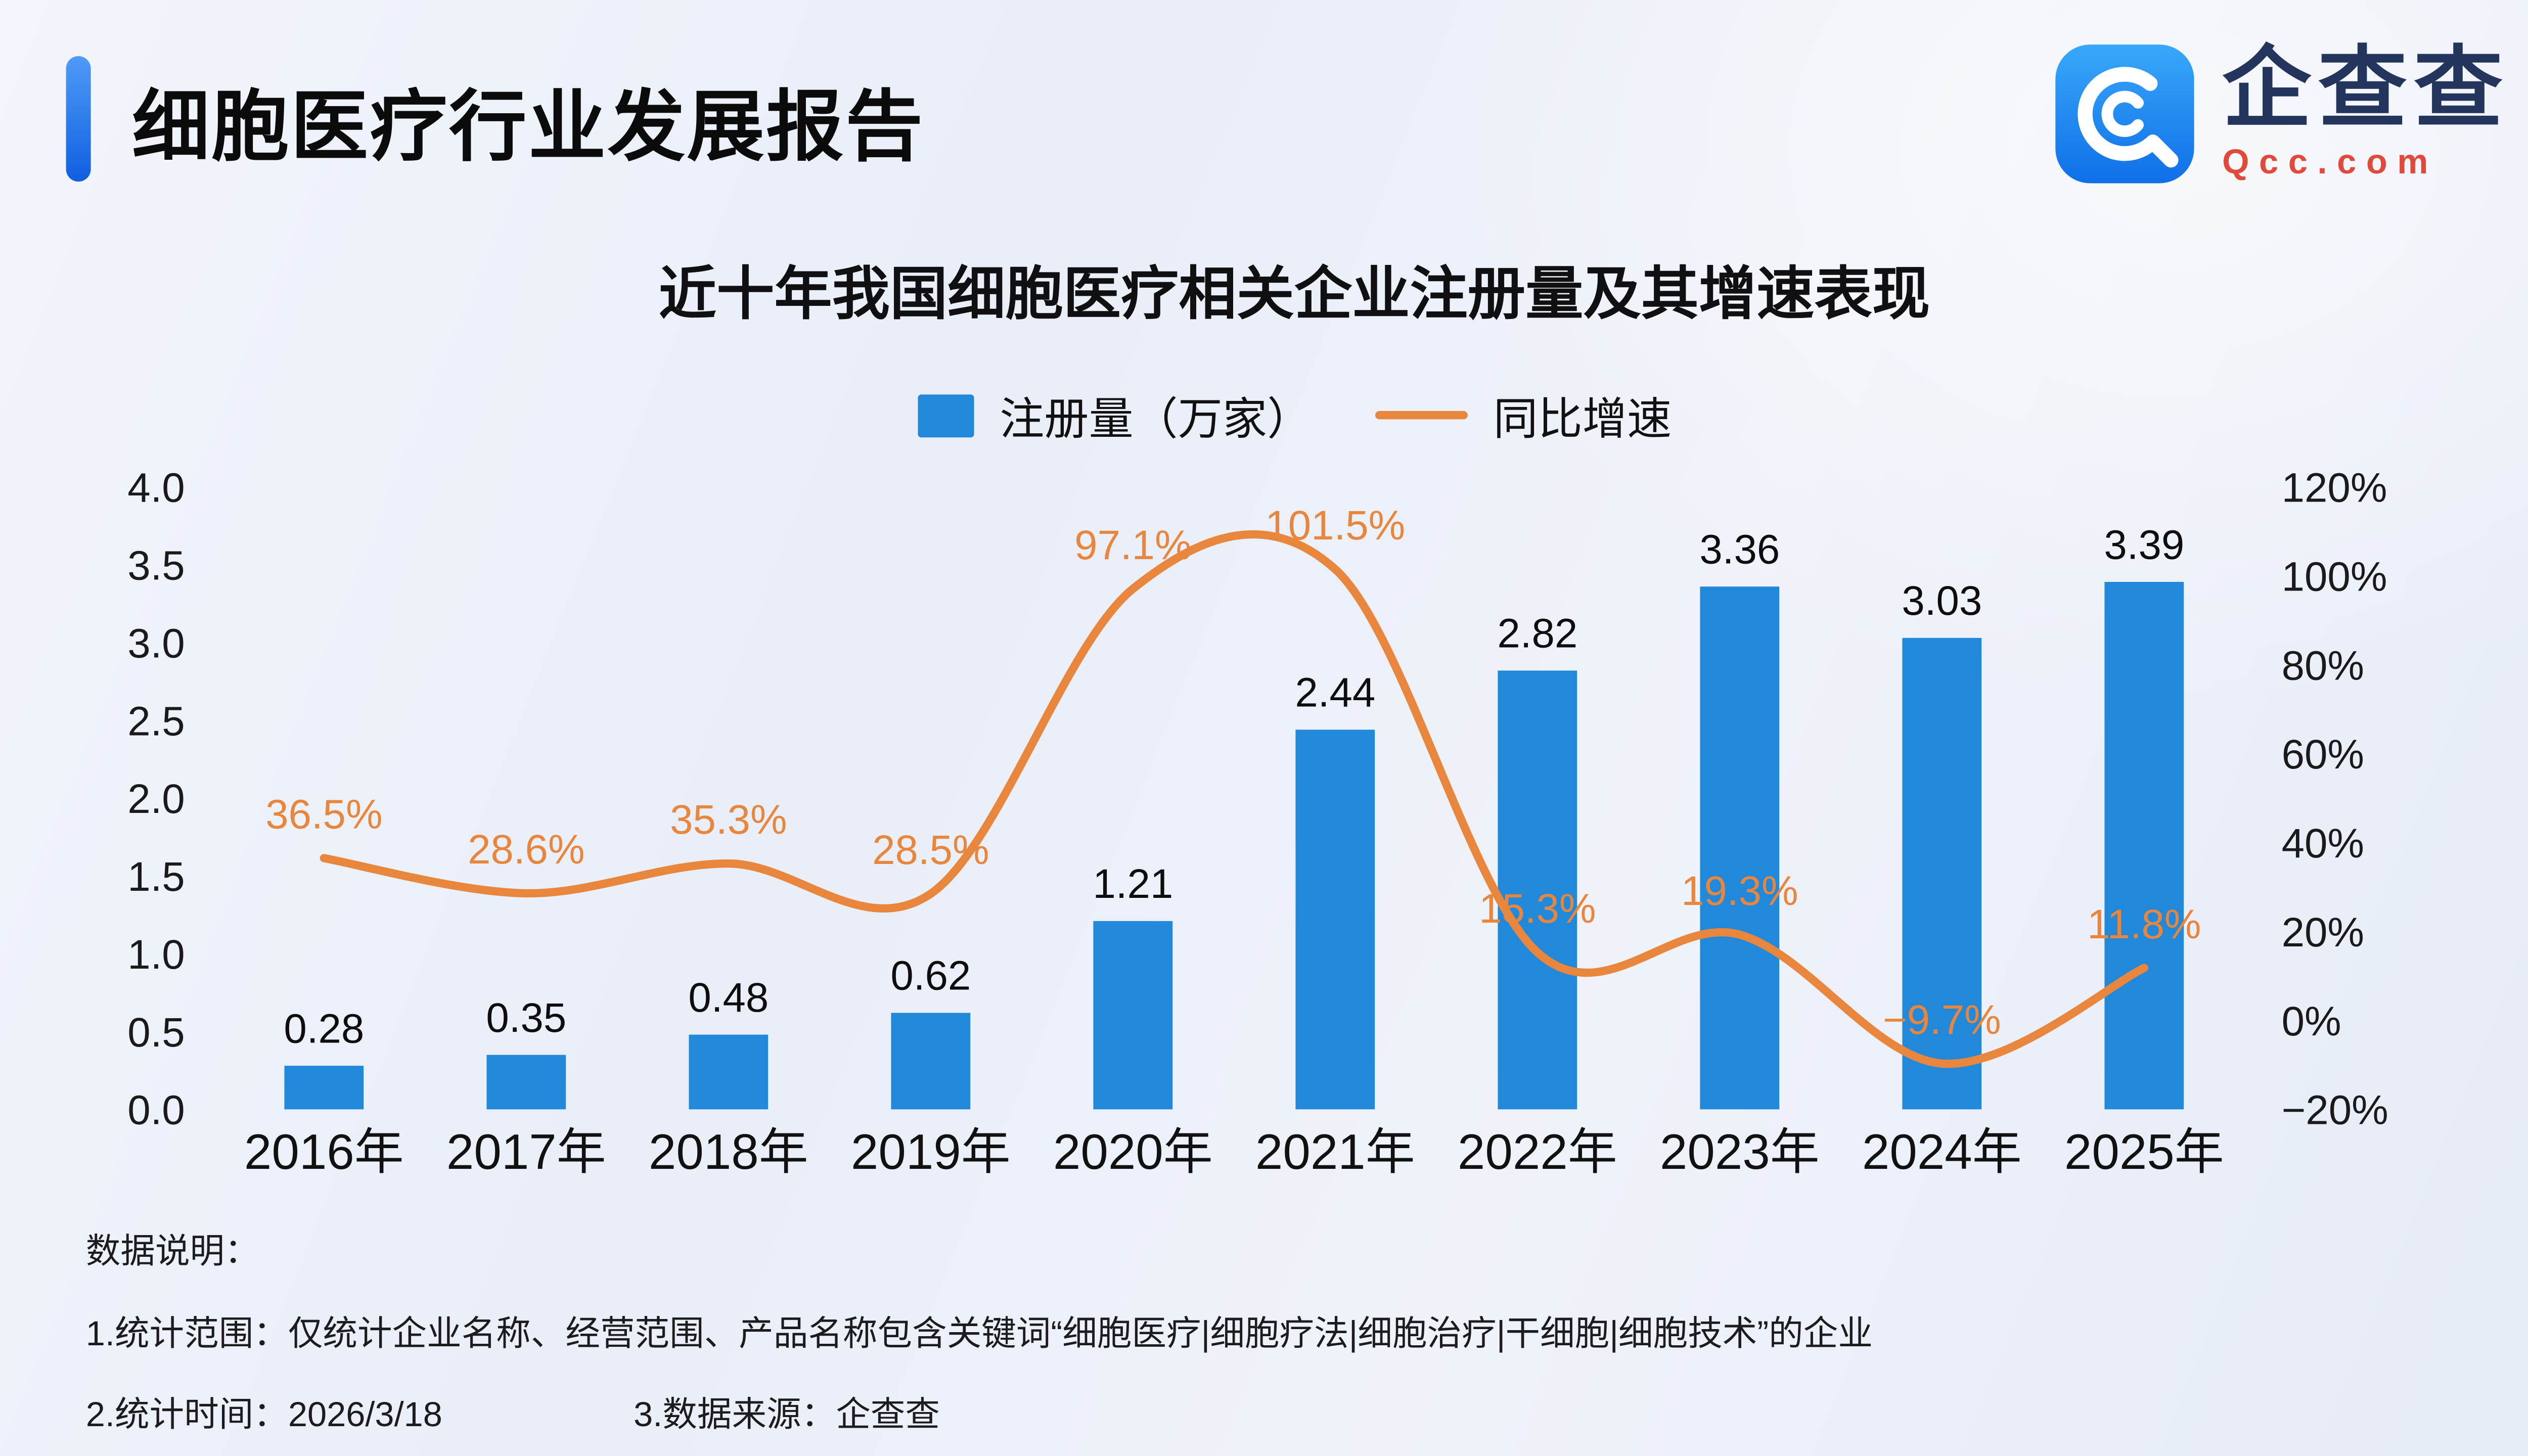 The width and height of the screenshot is (2528, 1456). I want to click on legend-bar-swatch, so click(945, 415).